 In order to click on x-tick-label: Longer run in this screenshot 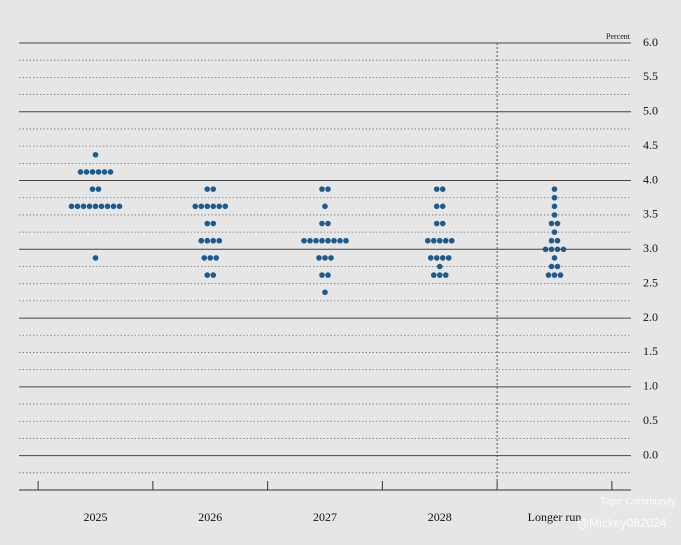, I will do `click(555, 517)`.